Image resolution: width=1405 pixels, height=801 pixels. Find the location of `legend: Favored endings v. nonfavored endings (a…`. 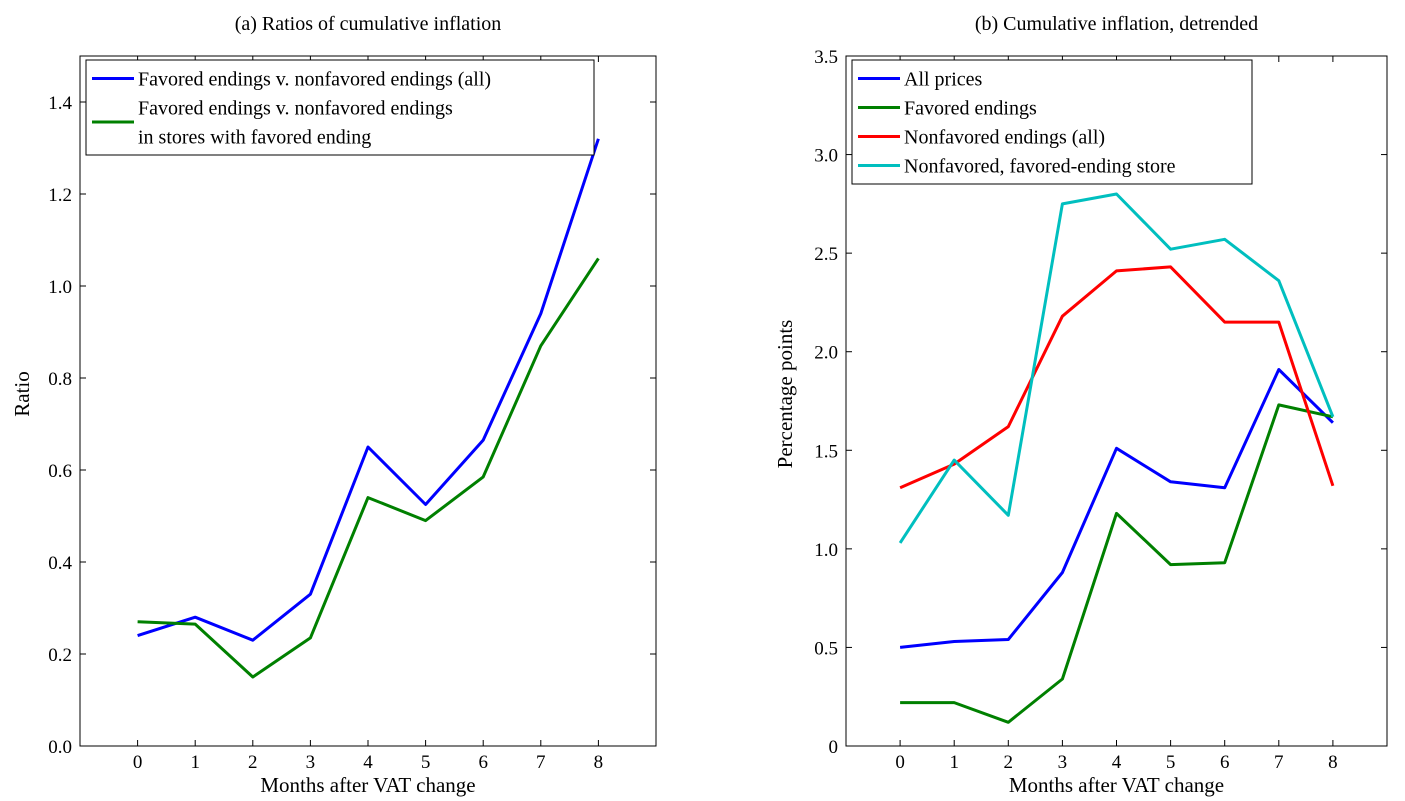

legend: Favored endings v. nonfavored endings (a… is located at coordinates (340, 107).